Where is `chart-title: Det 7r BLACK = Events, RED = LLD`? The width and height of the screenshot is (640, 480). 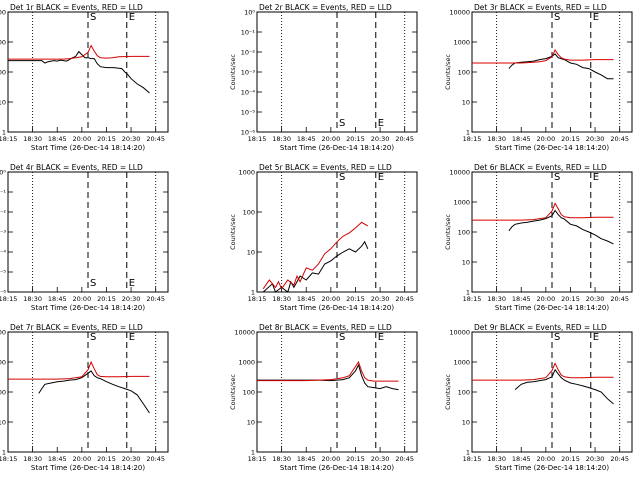
chart-title: Det 7r BLACK = Events, RED = LLD is located at coordinates (76, 327).